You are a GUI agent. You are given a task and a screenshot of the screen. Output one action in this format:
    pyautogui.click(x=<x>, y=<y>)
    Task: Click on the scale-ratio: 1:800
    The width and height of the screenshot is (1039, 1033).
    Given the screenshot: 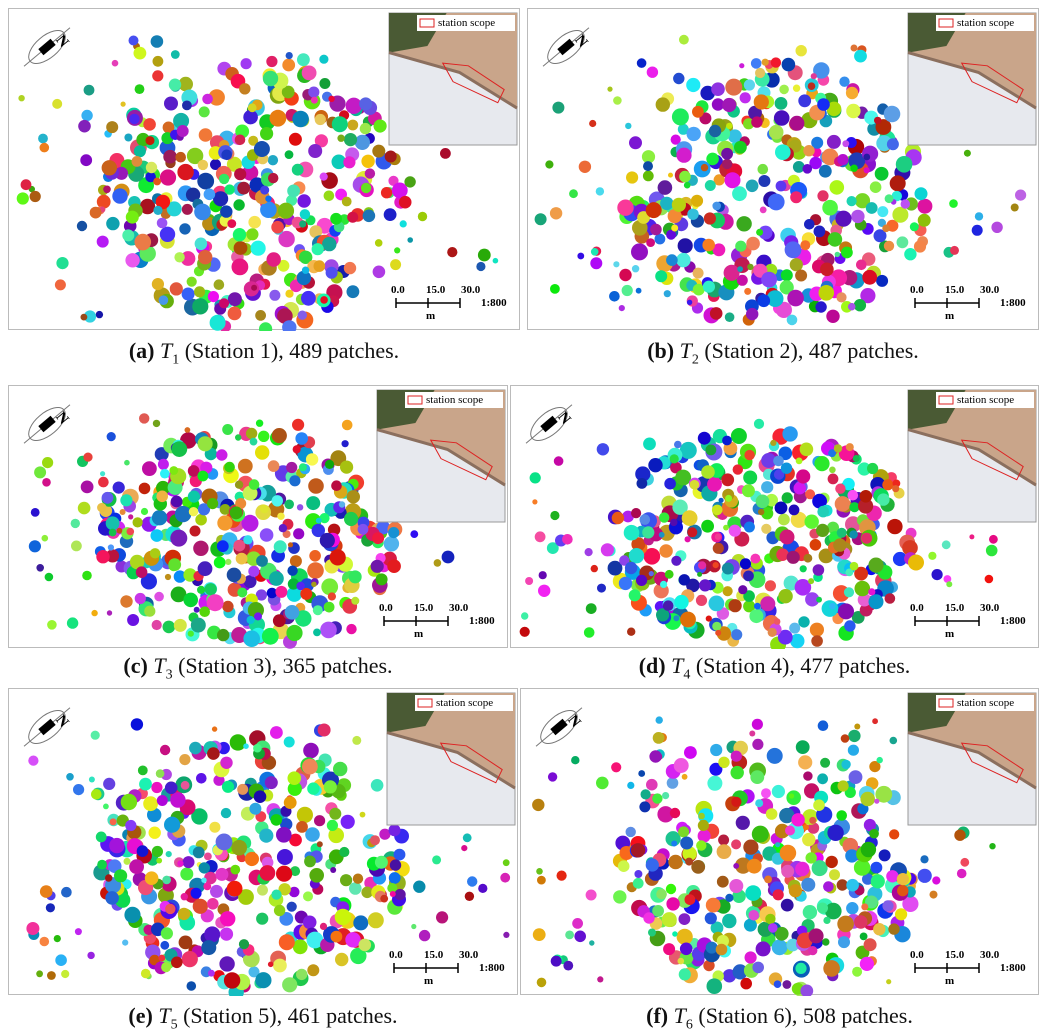 What is the action you would take?
    pyautogui.click(x=1013, y=621)
    